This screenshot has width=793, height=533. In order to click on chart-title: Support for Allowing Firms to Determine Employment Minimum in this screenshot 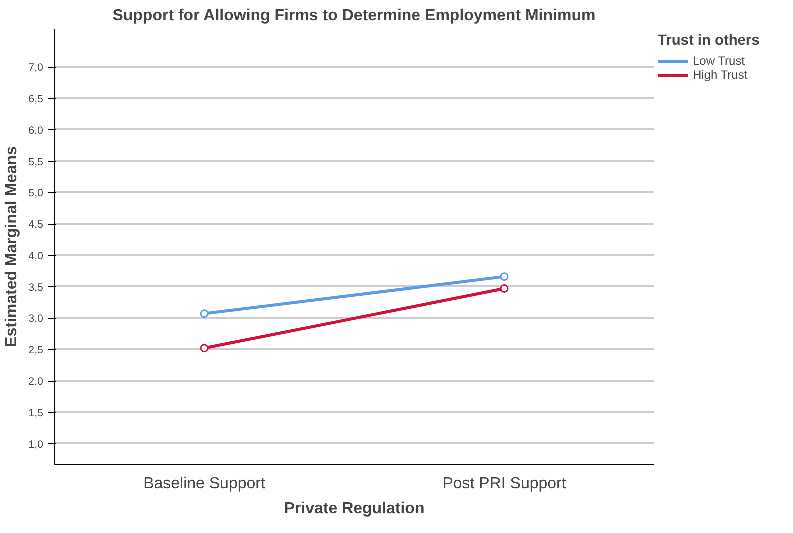, I will do `click(354, 16)`.